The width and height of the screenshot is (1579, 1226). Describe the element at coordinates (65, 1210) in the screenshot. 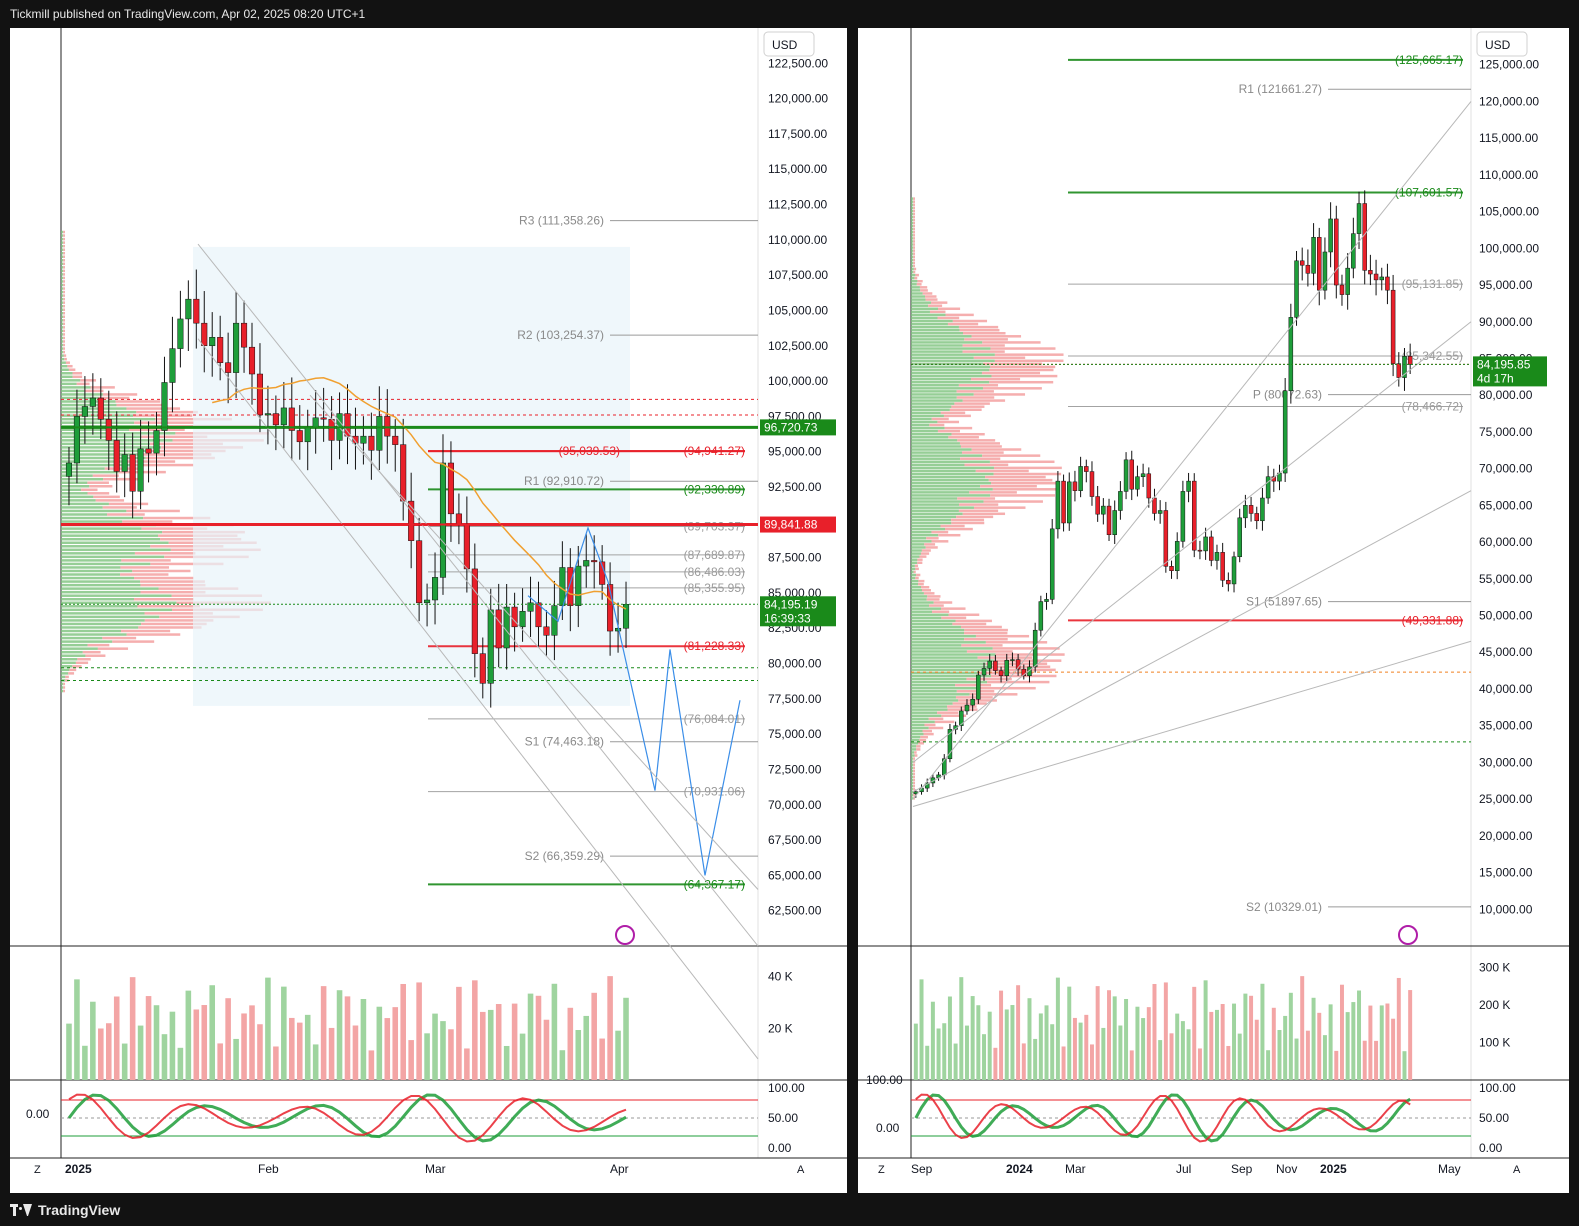

I see `footer-brand: TradingView` at that location.